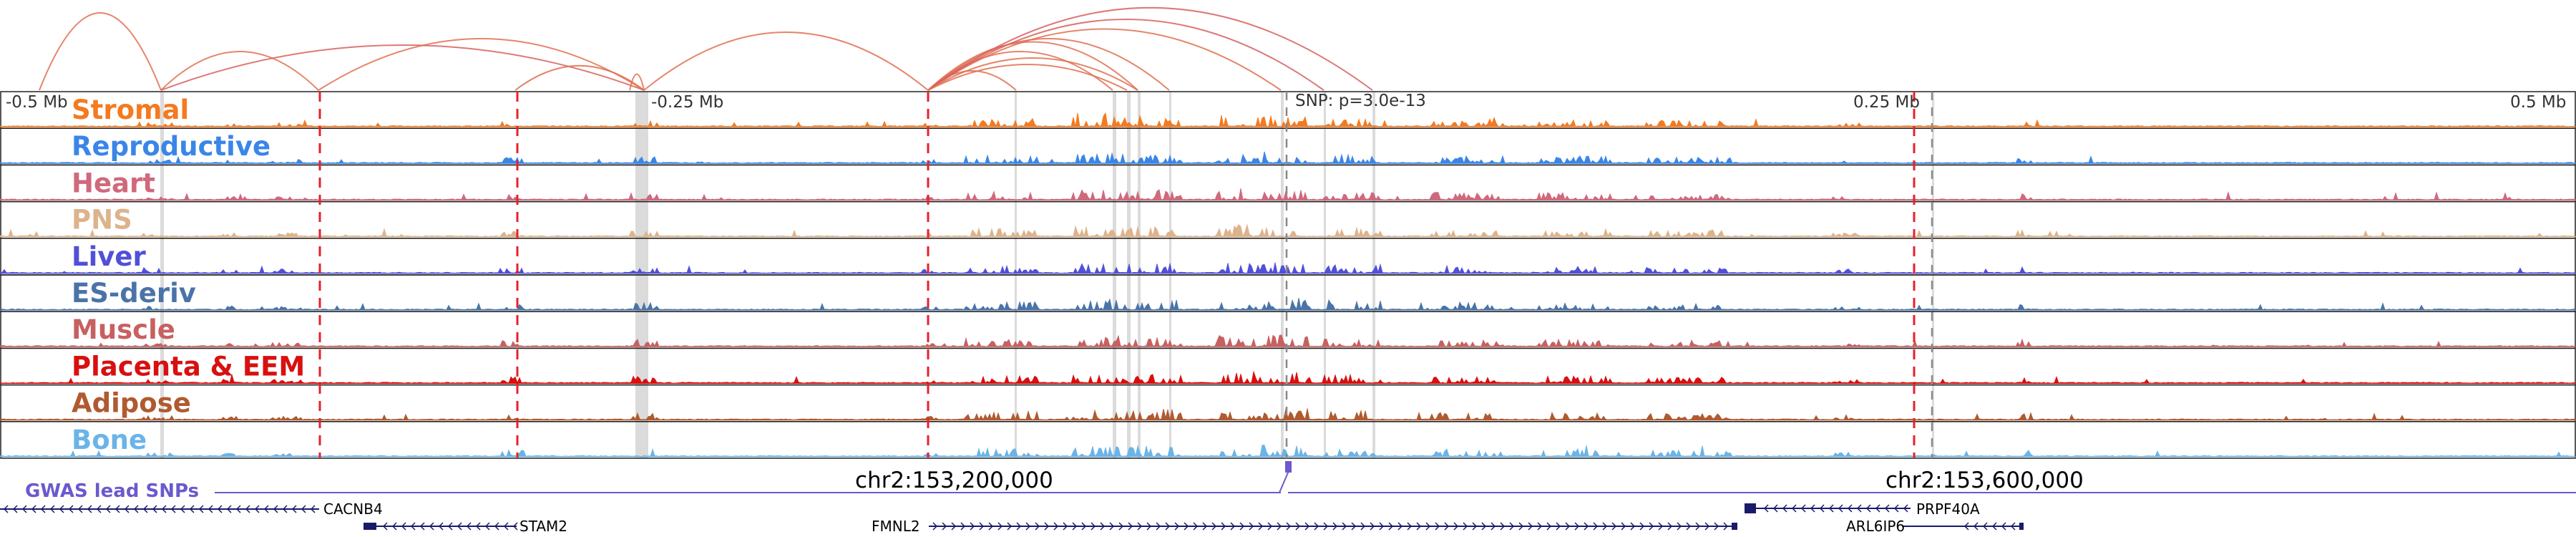 This screenshot has width=2576, height=537. What do you see at coordinates (353, 509) in the screenshot?
I see `gene-label-cacnb4: CACNB4` at bounding box center [353, 509].